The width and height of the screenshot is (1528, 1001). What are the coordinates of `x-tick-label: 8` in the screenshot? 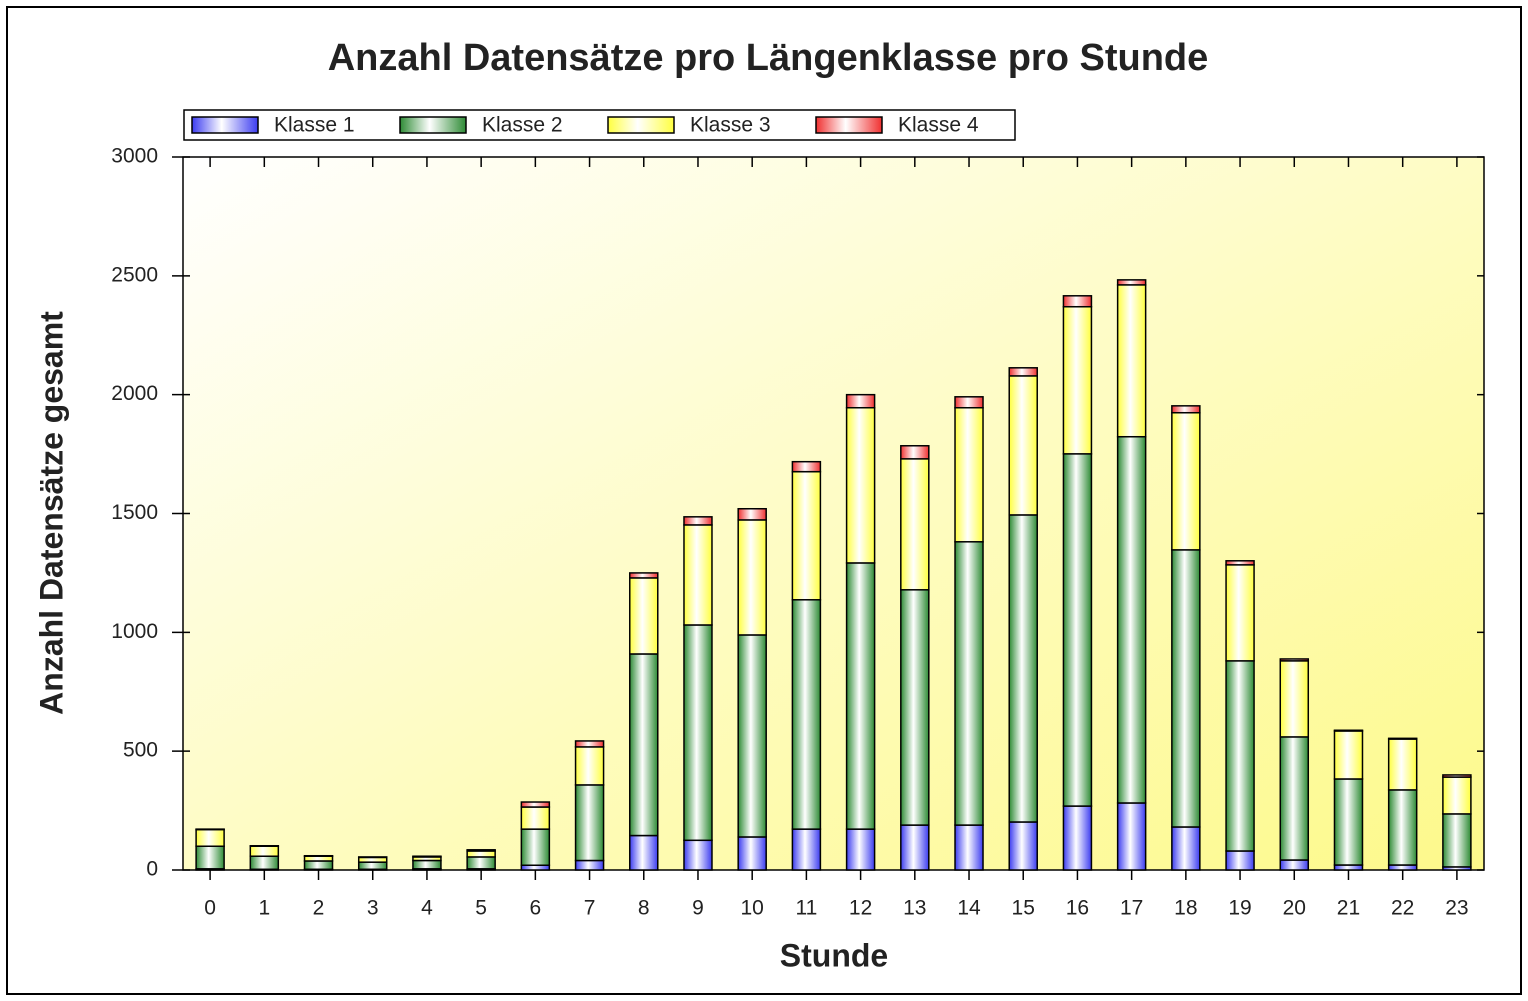 It's located at (644, 908).